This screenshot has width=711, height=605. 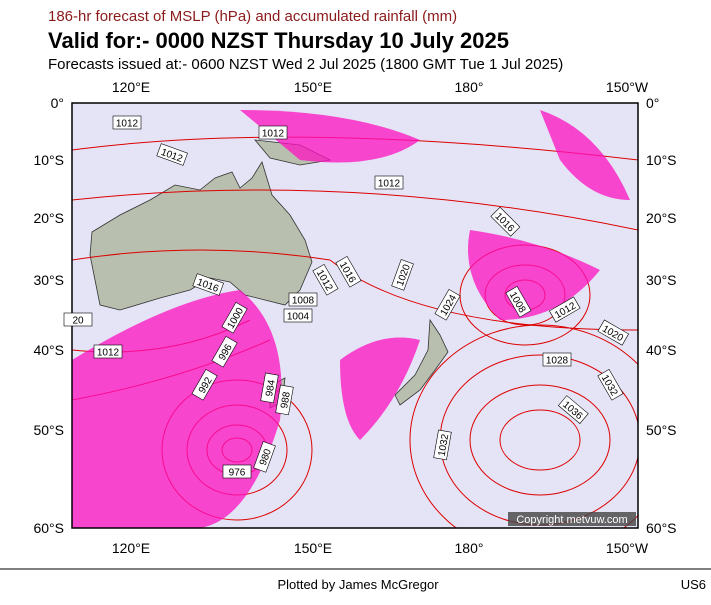 I want to click on isobar-label-text: 1004, so click(x=298, y=317).